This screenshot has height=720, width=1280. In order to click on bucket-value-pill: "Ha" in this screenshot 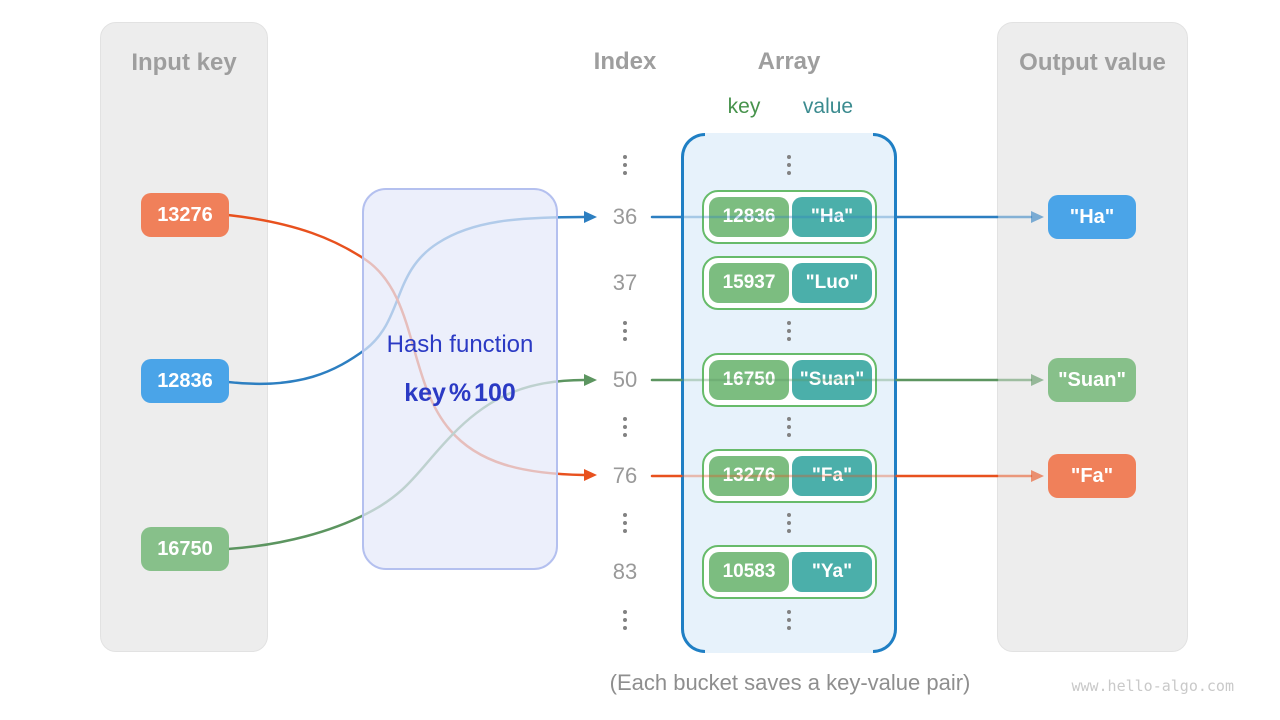, I will do `click(832, 217)`.